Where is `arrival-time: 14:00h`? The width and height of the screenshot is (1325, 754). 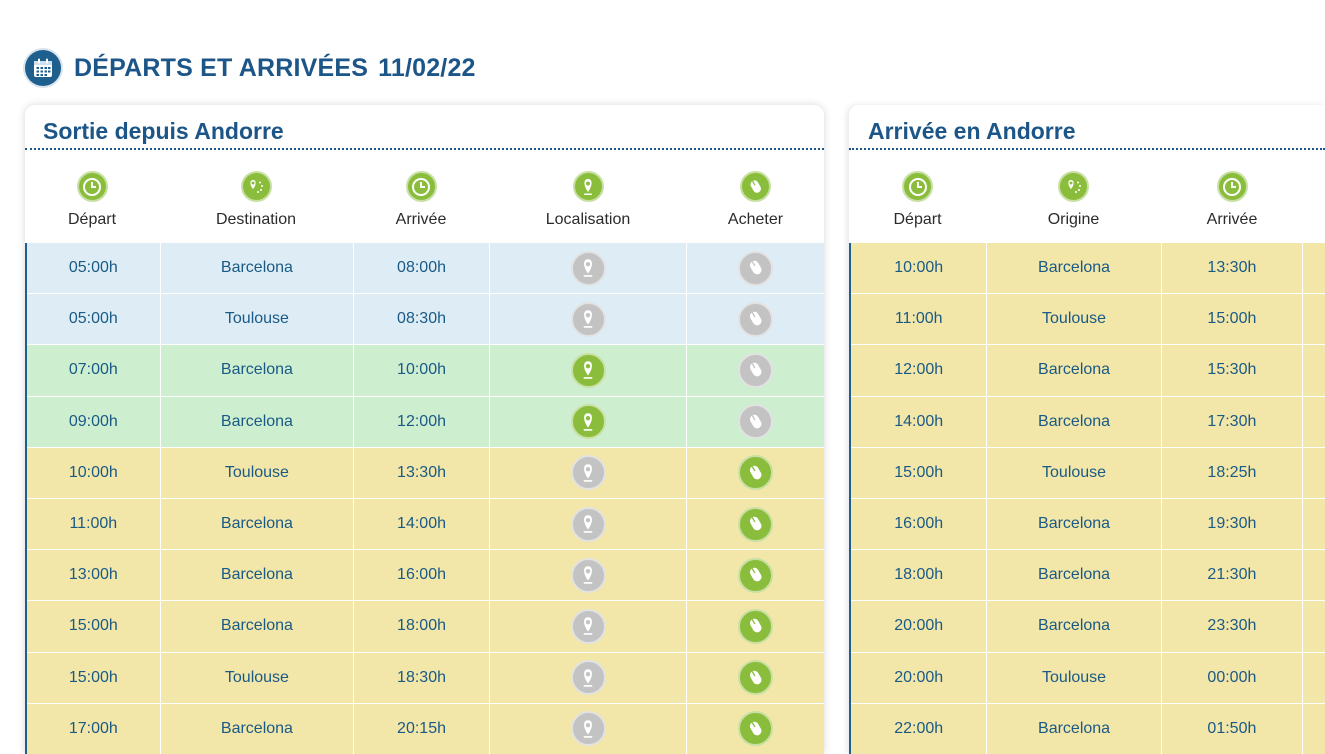 arrival-time: 14:00h is located at coordinates (422, 524).